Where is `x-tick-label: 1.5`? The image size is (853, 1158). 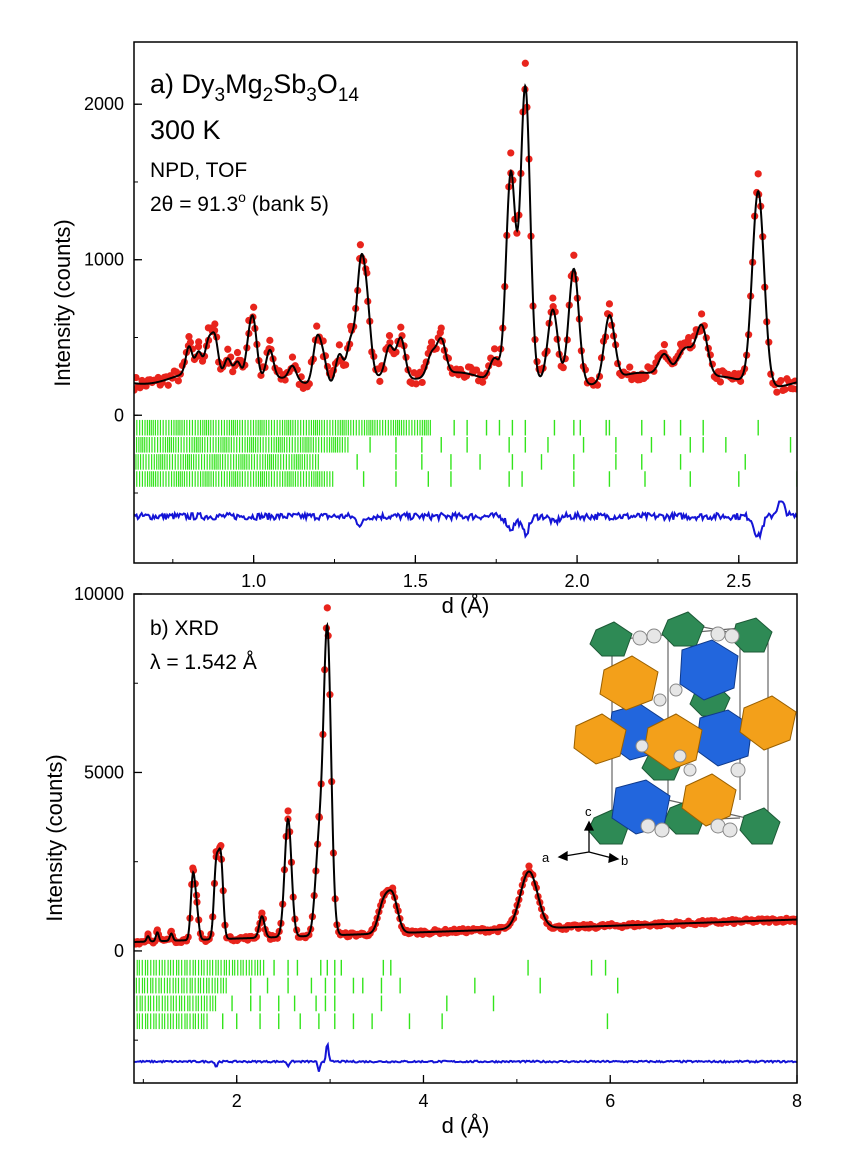 x-tick-label: 1.5 is located at coordinates (415, 581).